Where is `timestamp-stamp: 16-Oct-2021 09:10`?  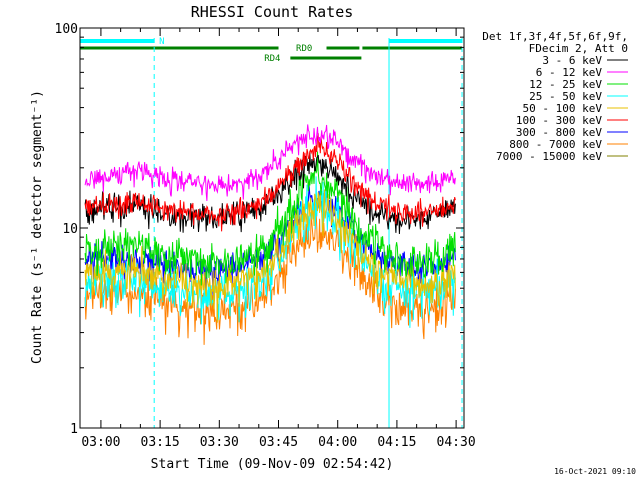 timestamp-stamp: 16-Oct-2021 09:10 is located at coordinates (595, 471).